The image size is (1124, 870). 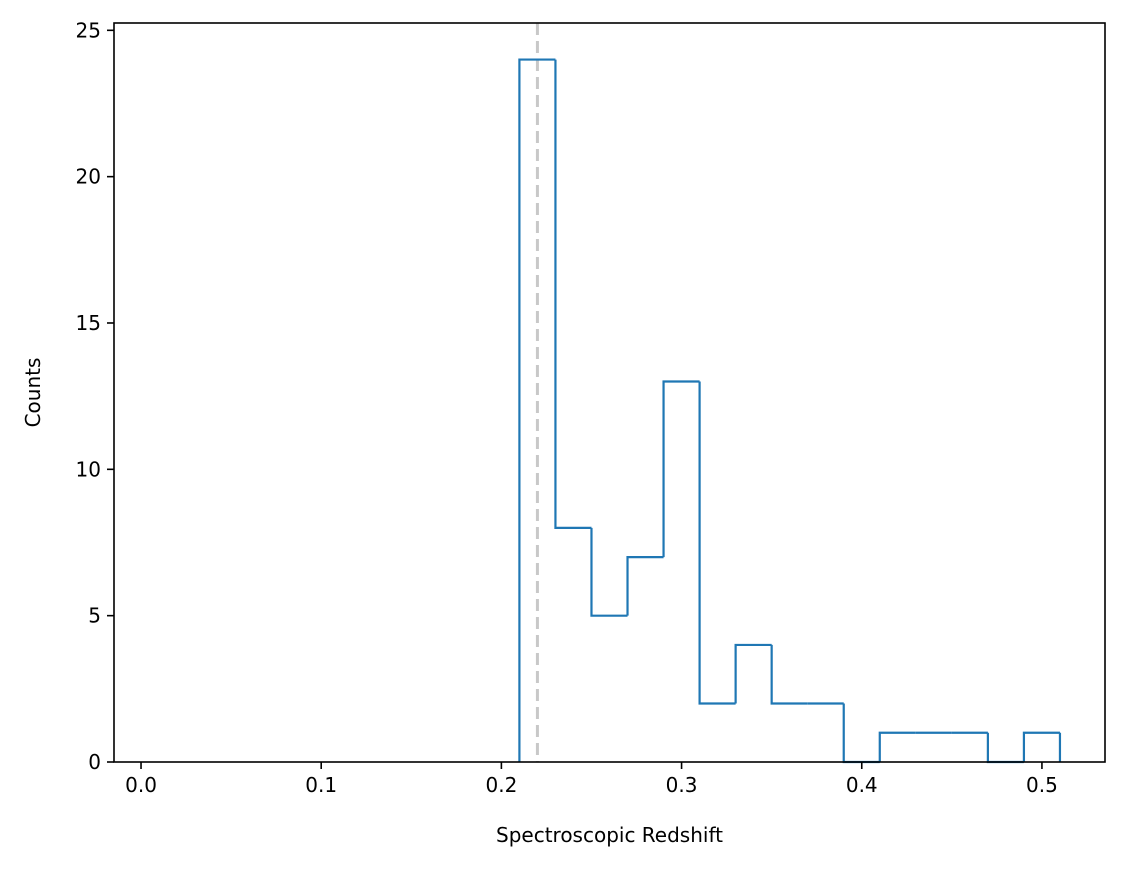 I want to click on y-tick-label: 10, so click(x=88, y=469).